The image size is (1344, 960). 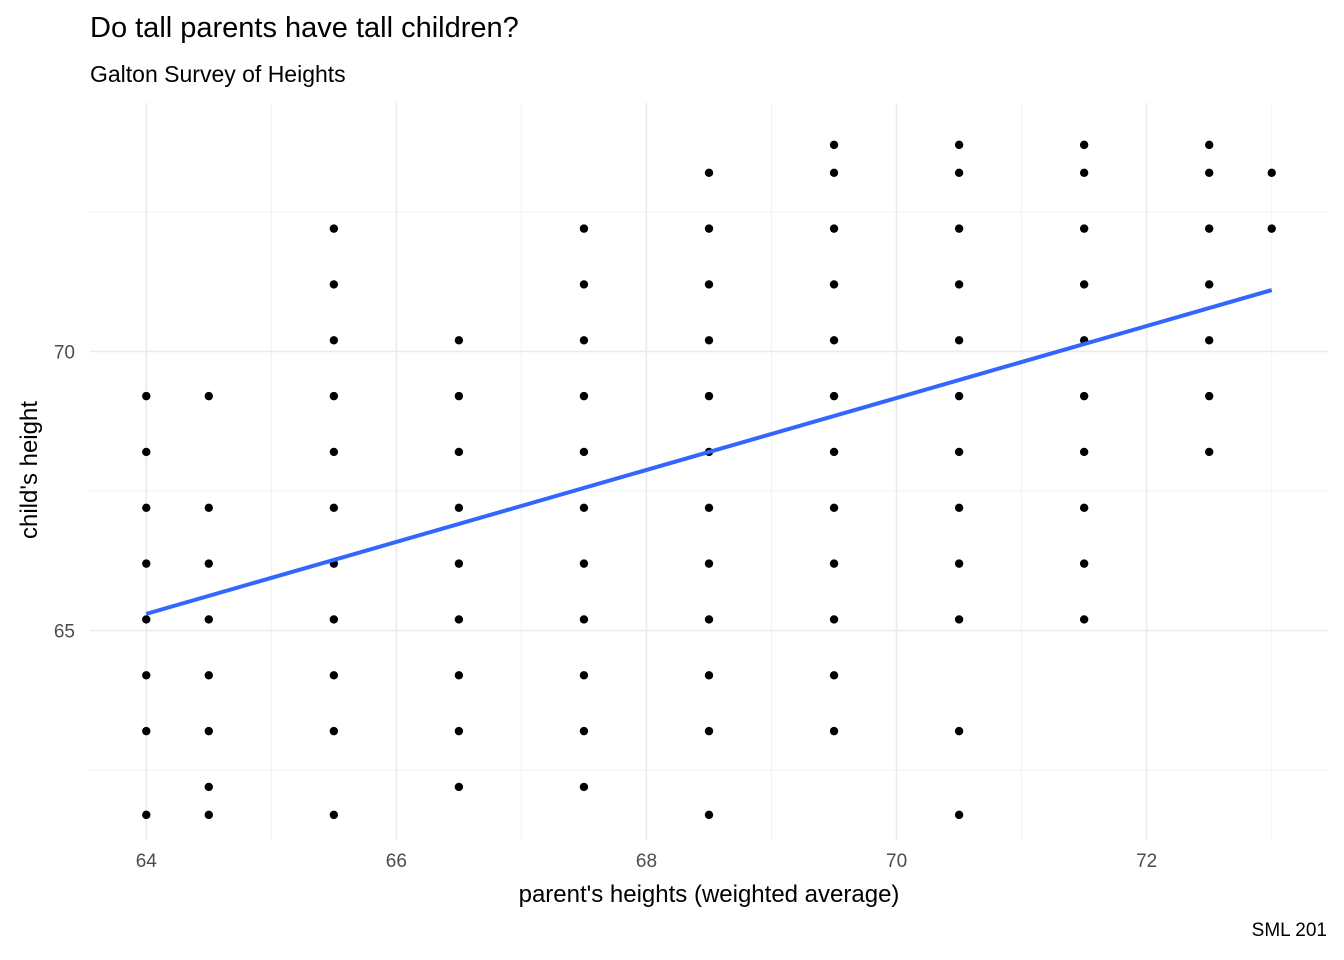 What do you see at coordinates (1289, 930) in the screenshot?
I see `chart-caption: SML 201` at bounding box center [1289, 930].